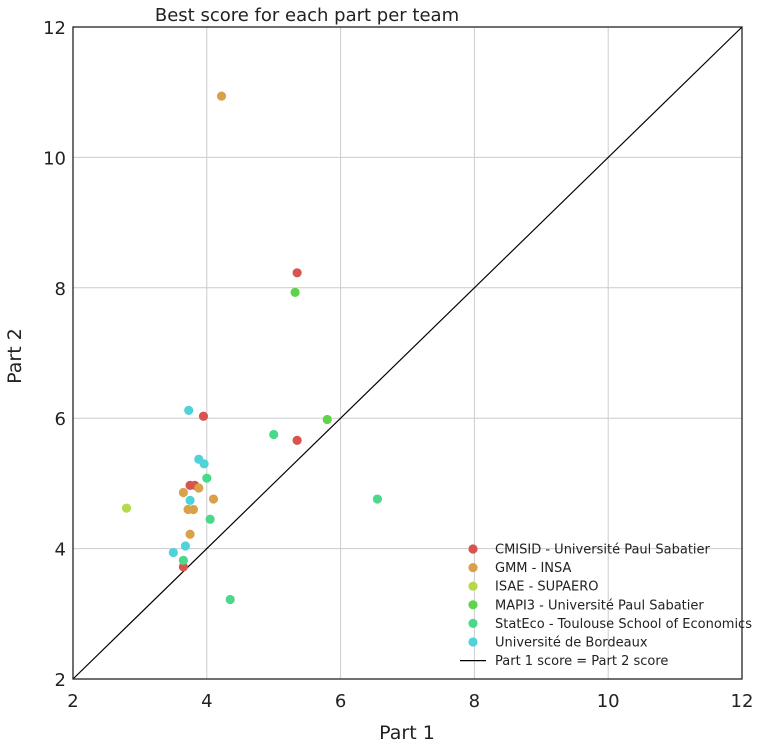 Image resolution: width=759 pixels, height=749 pixels. What do you see at coordinates (72, 701) in the screenshot?
I see `x-tick-label: 2` at bounding box center [72, 701].